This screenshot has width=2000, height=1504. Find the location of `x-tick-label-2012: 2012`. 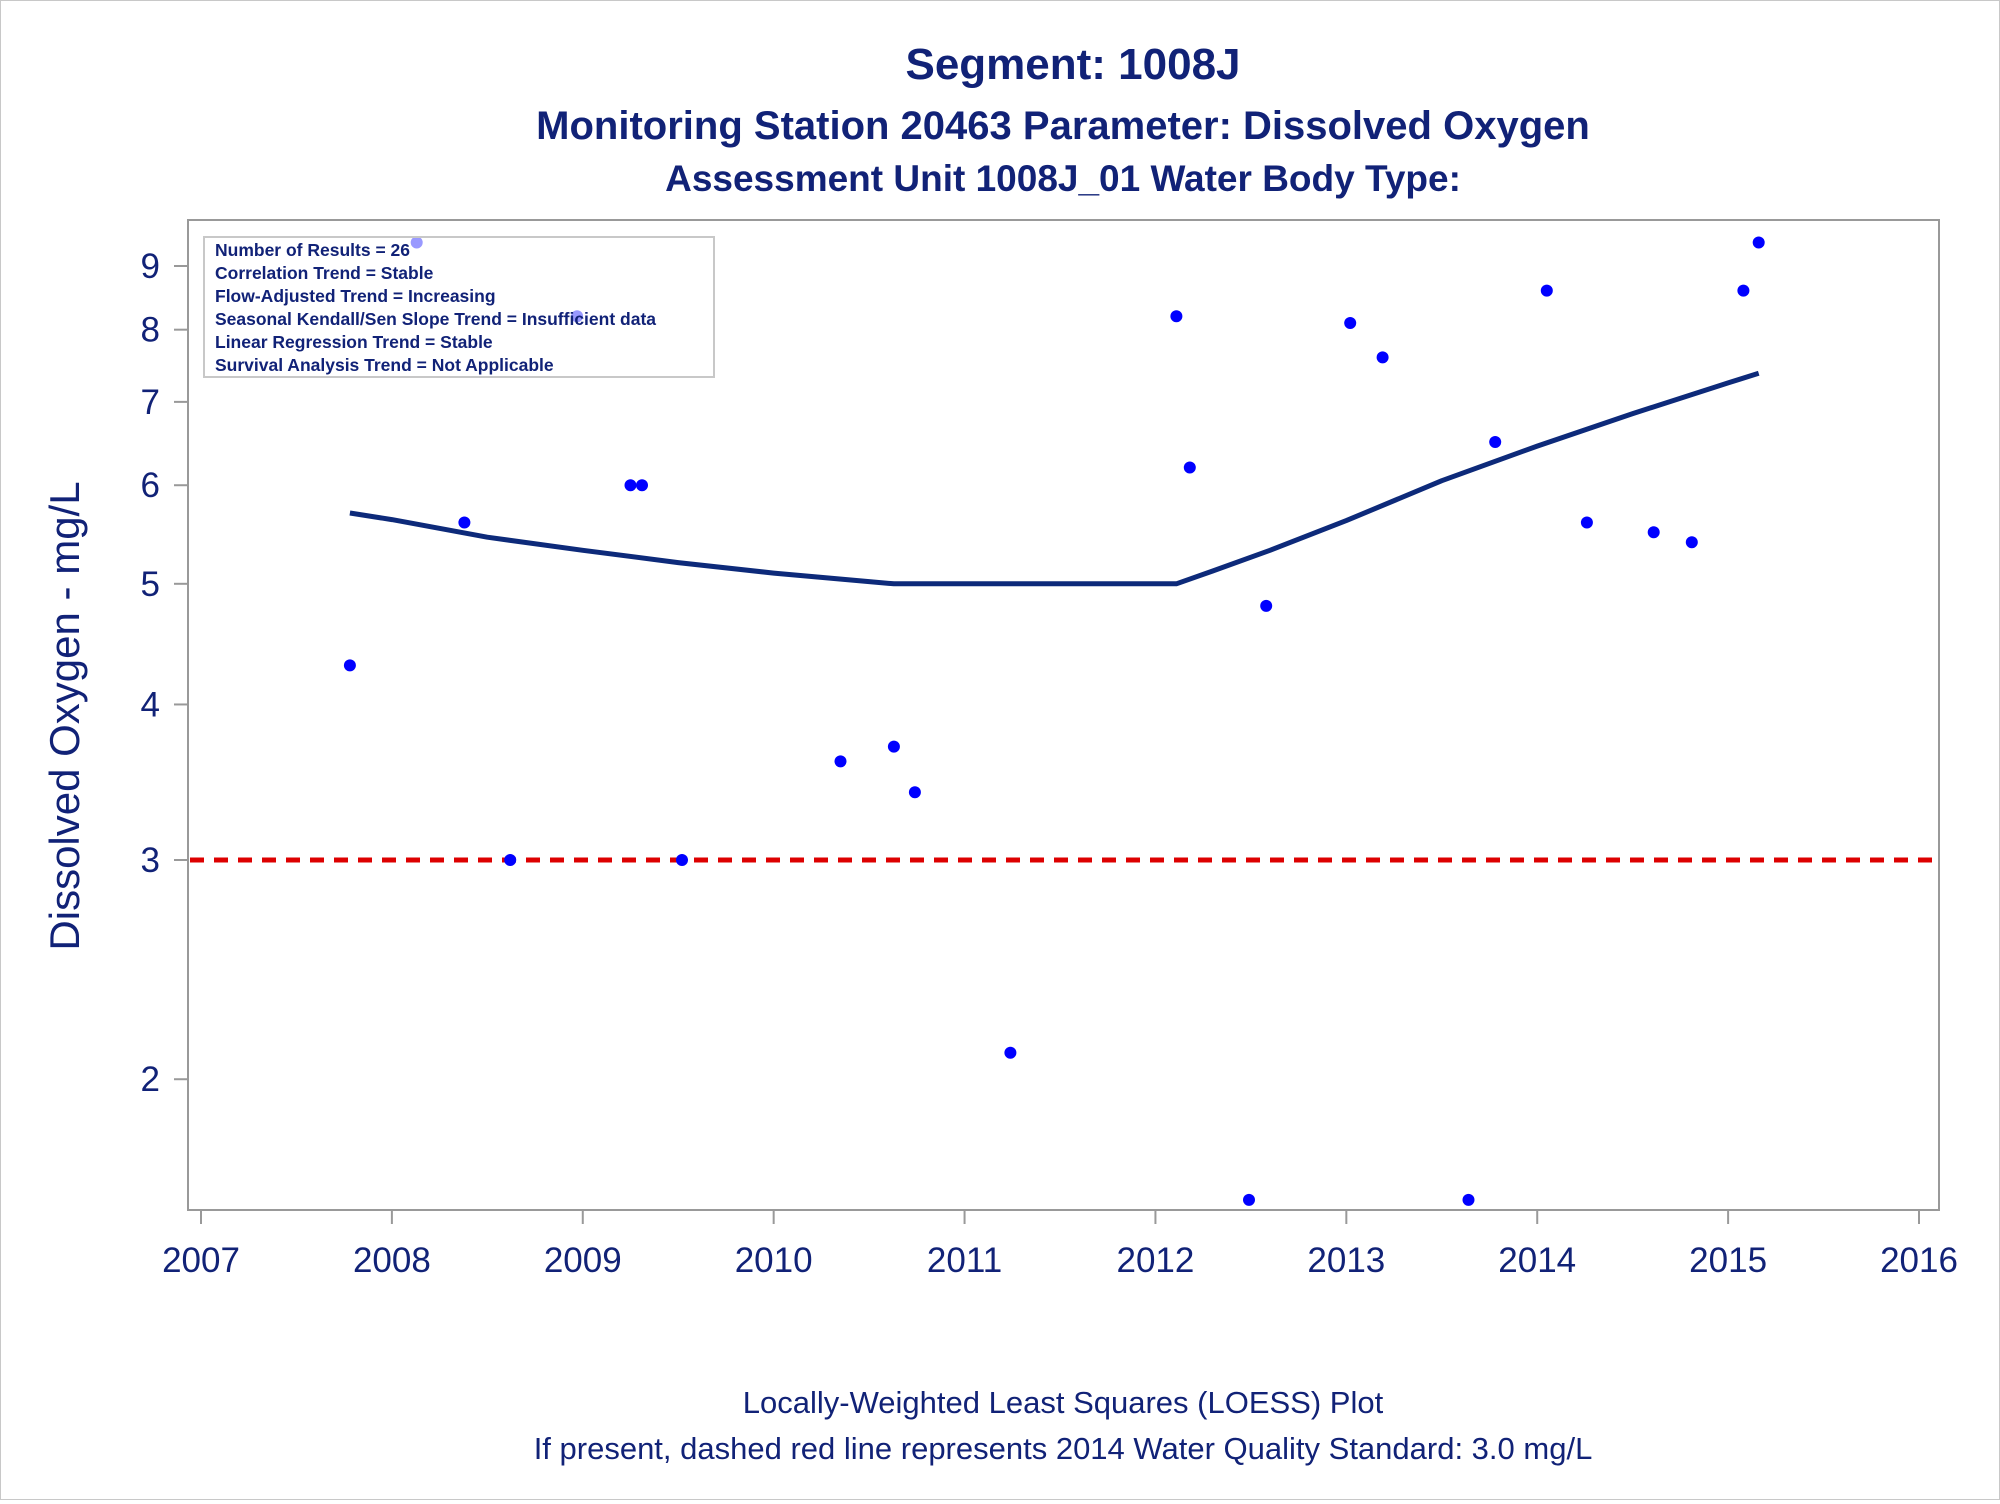

x-tick-label-2012: 2012 is located at coordinates (1156, 1260).